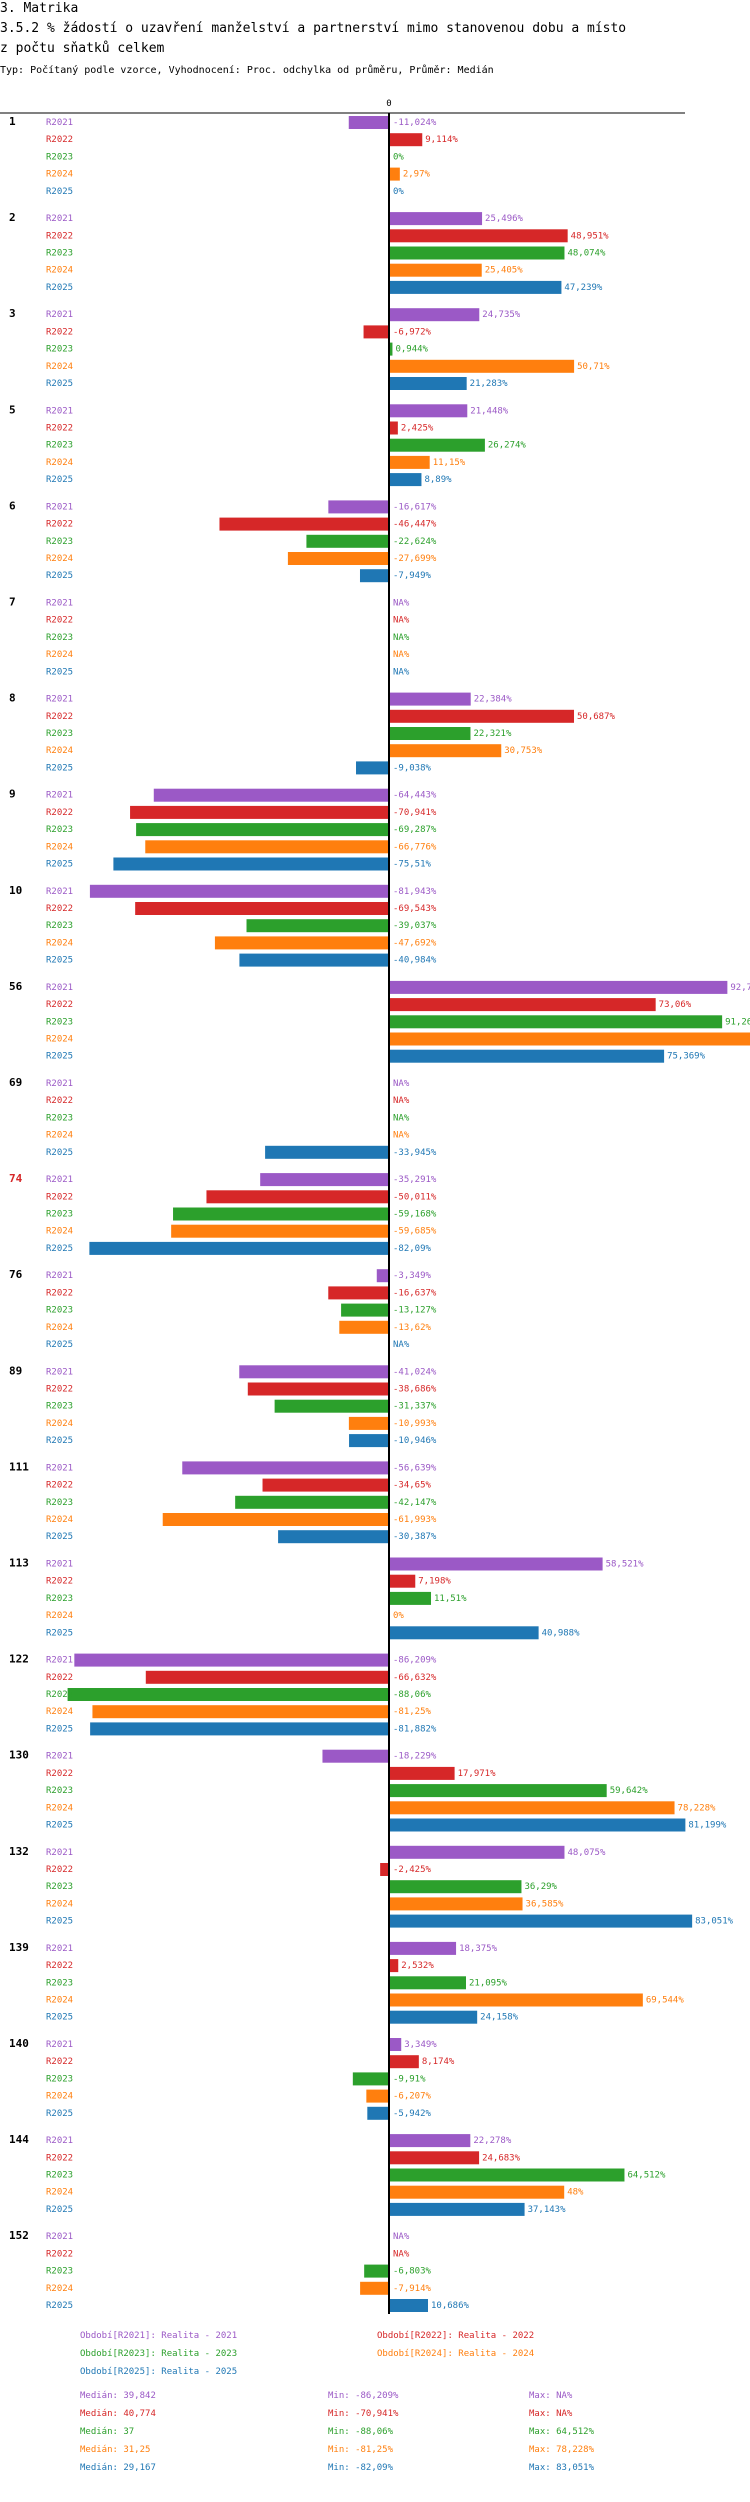  What do you see at coordinates (415, 1180) in the screenshot?
I see `data-label: -35,291%` at bounding box center [415, 1180].